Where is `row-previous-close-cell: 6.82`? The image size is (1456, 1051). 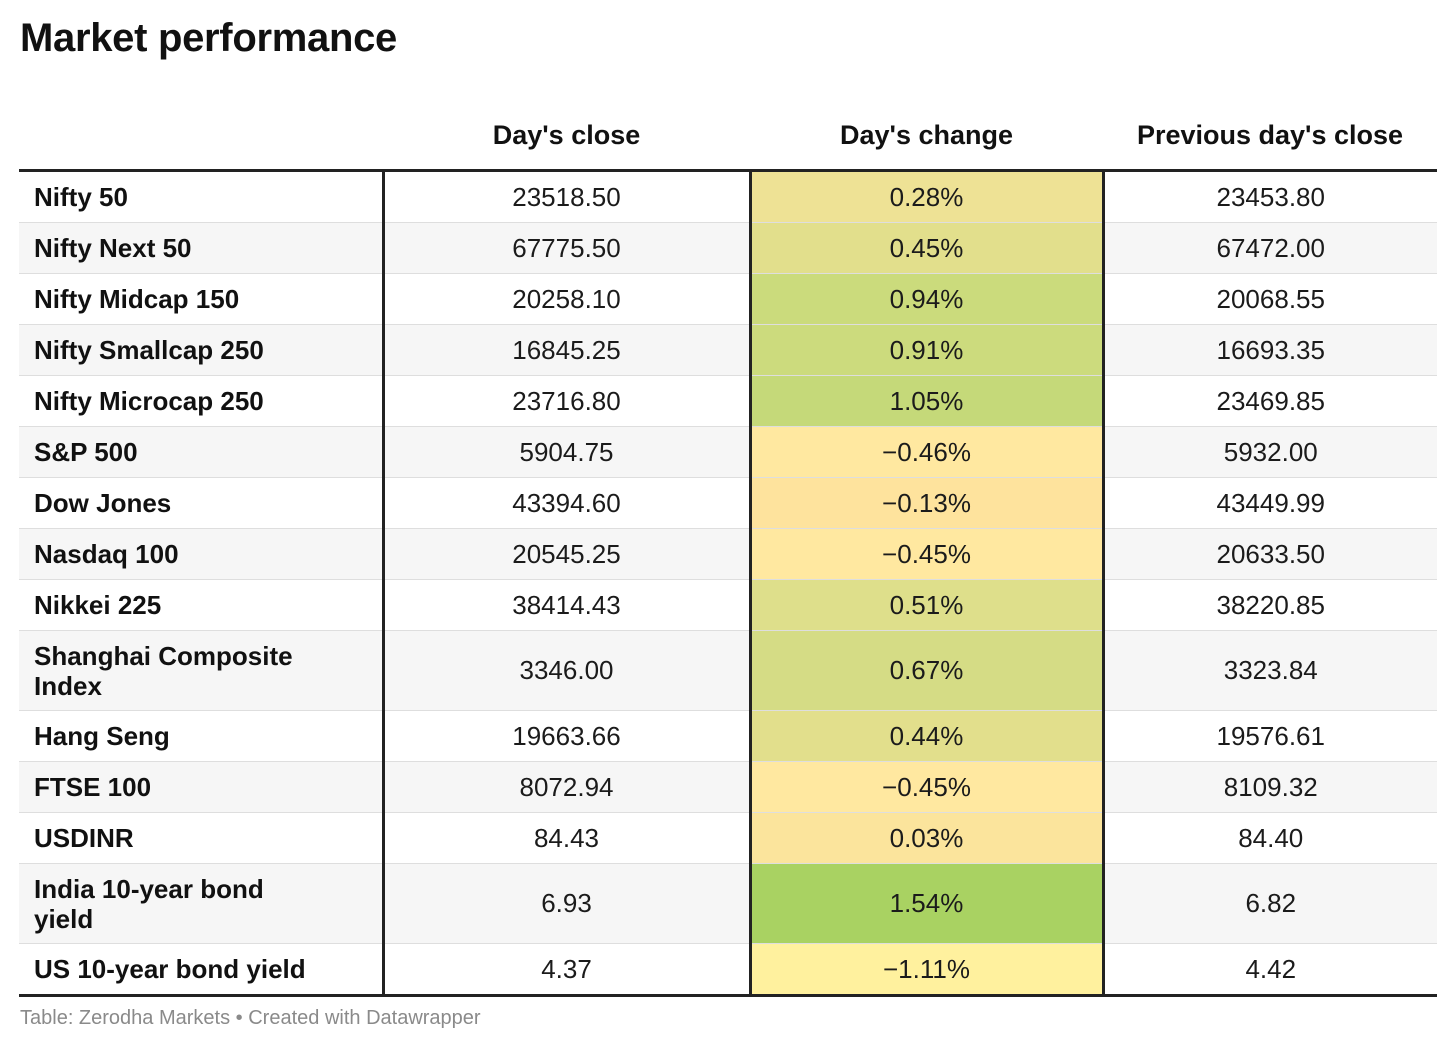 row-previous-close-cell: 6.82 is located at coordinates (1270, 903).